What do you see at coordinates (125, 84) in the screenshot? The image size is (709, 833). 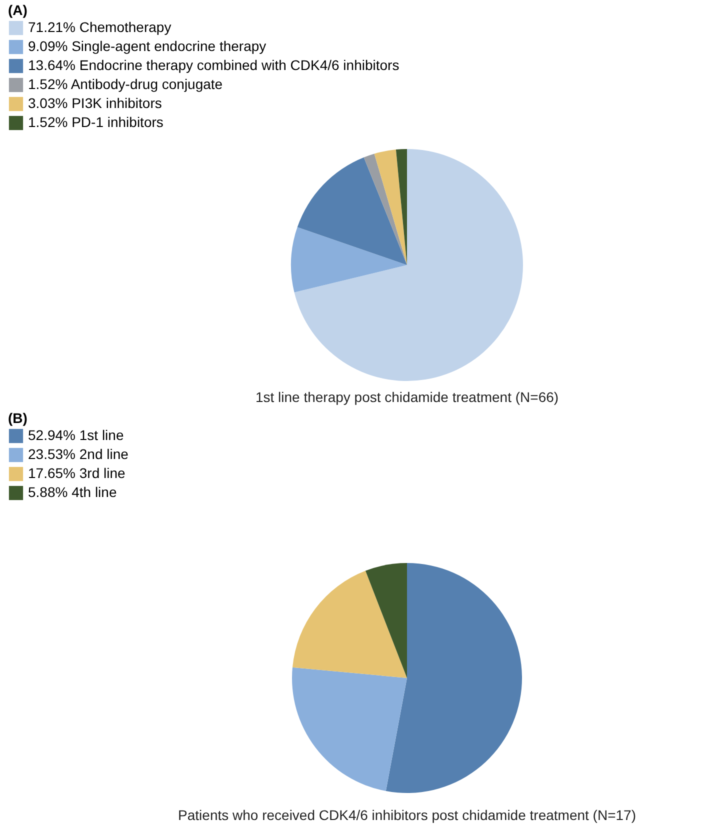 I see `legend-label: 1.52% Antibody-drug conjugate` at bounding box center [125, 84].